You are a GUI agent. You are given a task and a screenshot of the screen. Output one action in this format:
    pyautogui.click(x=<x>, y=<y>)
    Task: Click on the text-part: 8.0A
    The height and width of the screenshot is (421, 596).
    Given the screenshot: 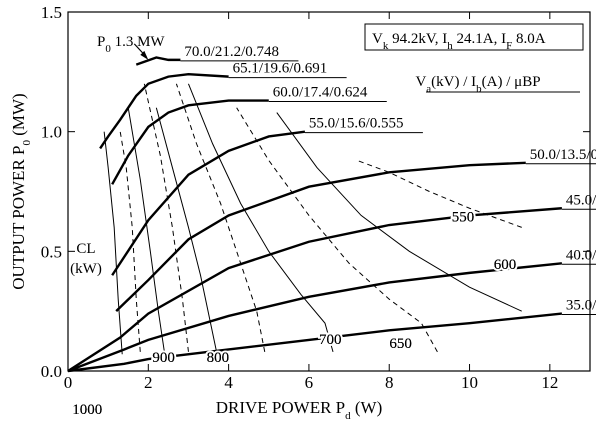 What is the action you would take?
    pyautogui.click(x=529, y=39)
    